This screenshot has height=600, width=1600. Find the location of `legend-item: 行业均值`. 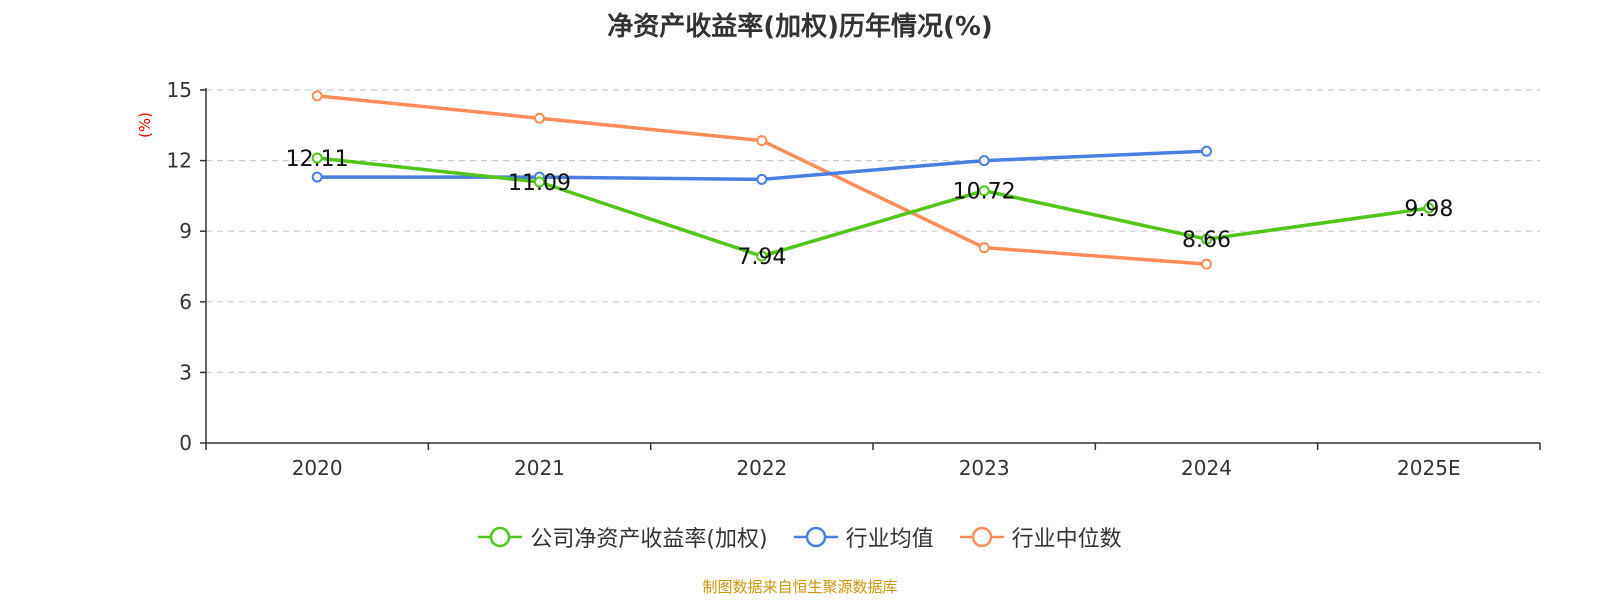

legend-item: 行业均值 is located at coordinates (863, 537).